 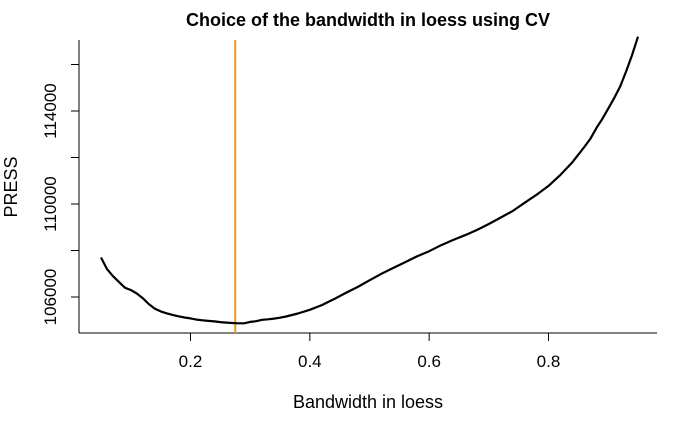 What do you see at coordinates (429, 361) in the screenshot?
I see `x-tick-label: 0.6` at bounding box center [429, 361].